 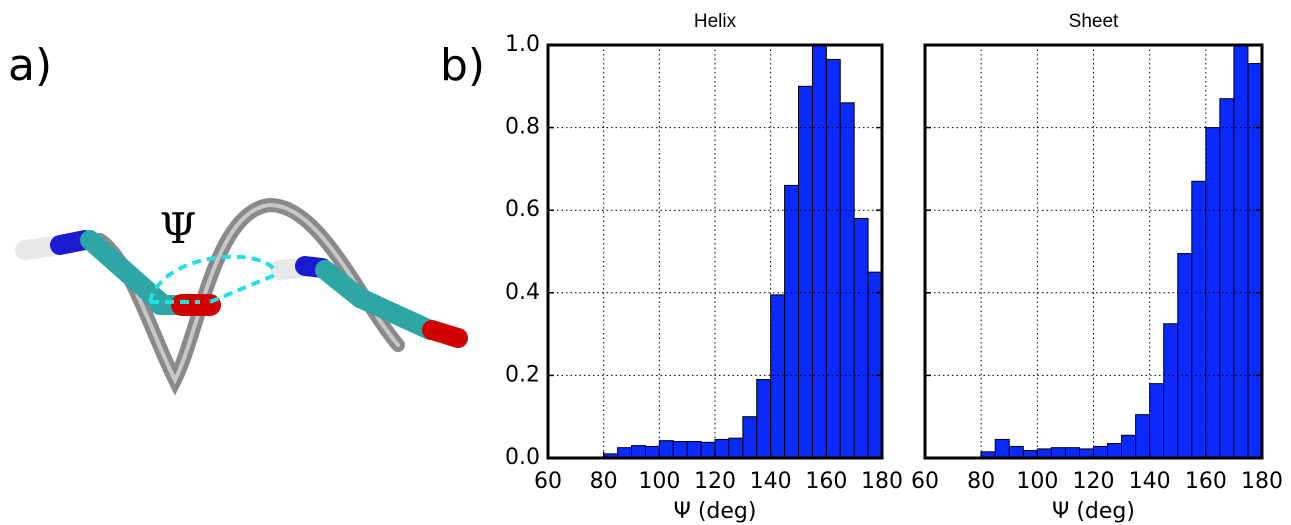 I want to click on angle-label: Ψ, so click(x=178, y=228).